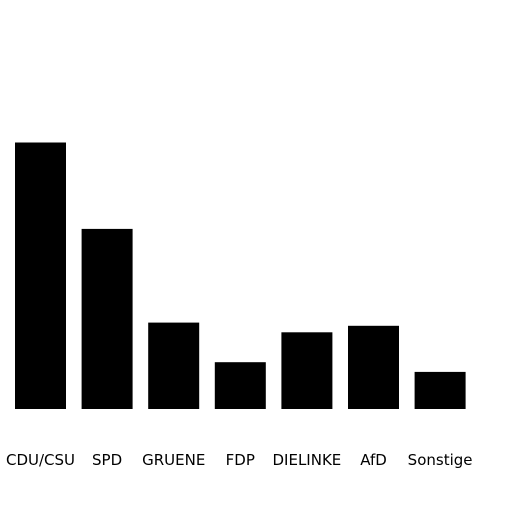 The width and height of the screenshot is (512, 512). Describe the element at coordinates (440, 460) in the screenshot. I see `x-tick-label: Sonstige` at that location.